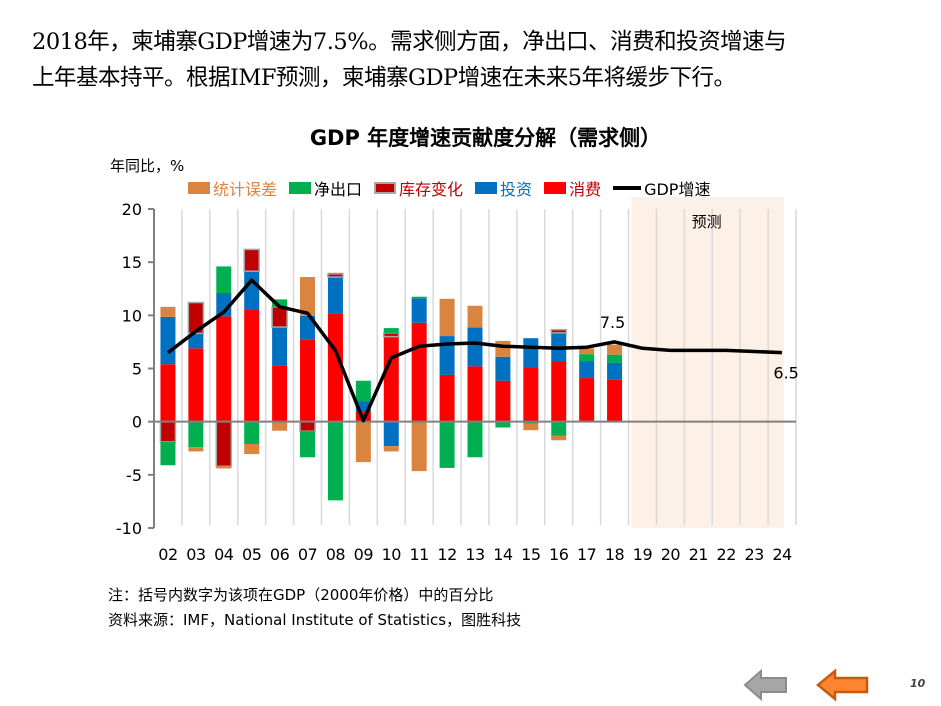 This screenshot has height=706, width=941. Describe the element at coordinates (474, 554) in the screenshot. I see `x-tick-label: 13` at that location.